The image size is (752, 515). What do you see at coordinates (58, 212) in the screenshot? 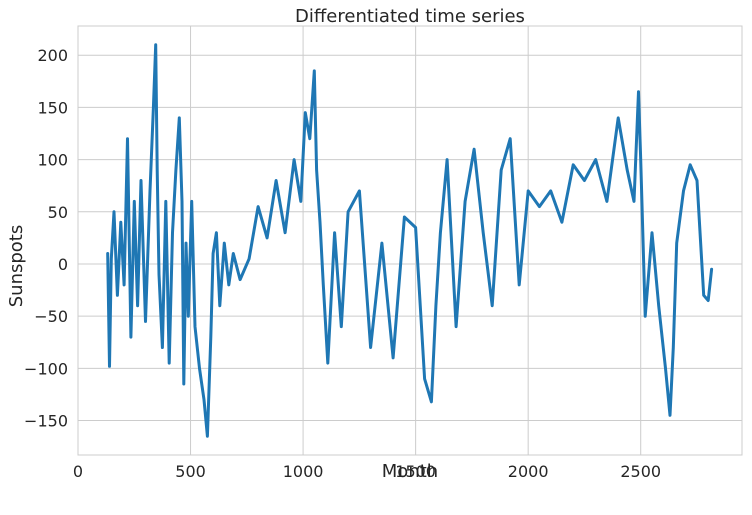
I see `y-tick-label: 50` at bounding box center [58, 212].